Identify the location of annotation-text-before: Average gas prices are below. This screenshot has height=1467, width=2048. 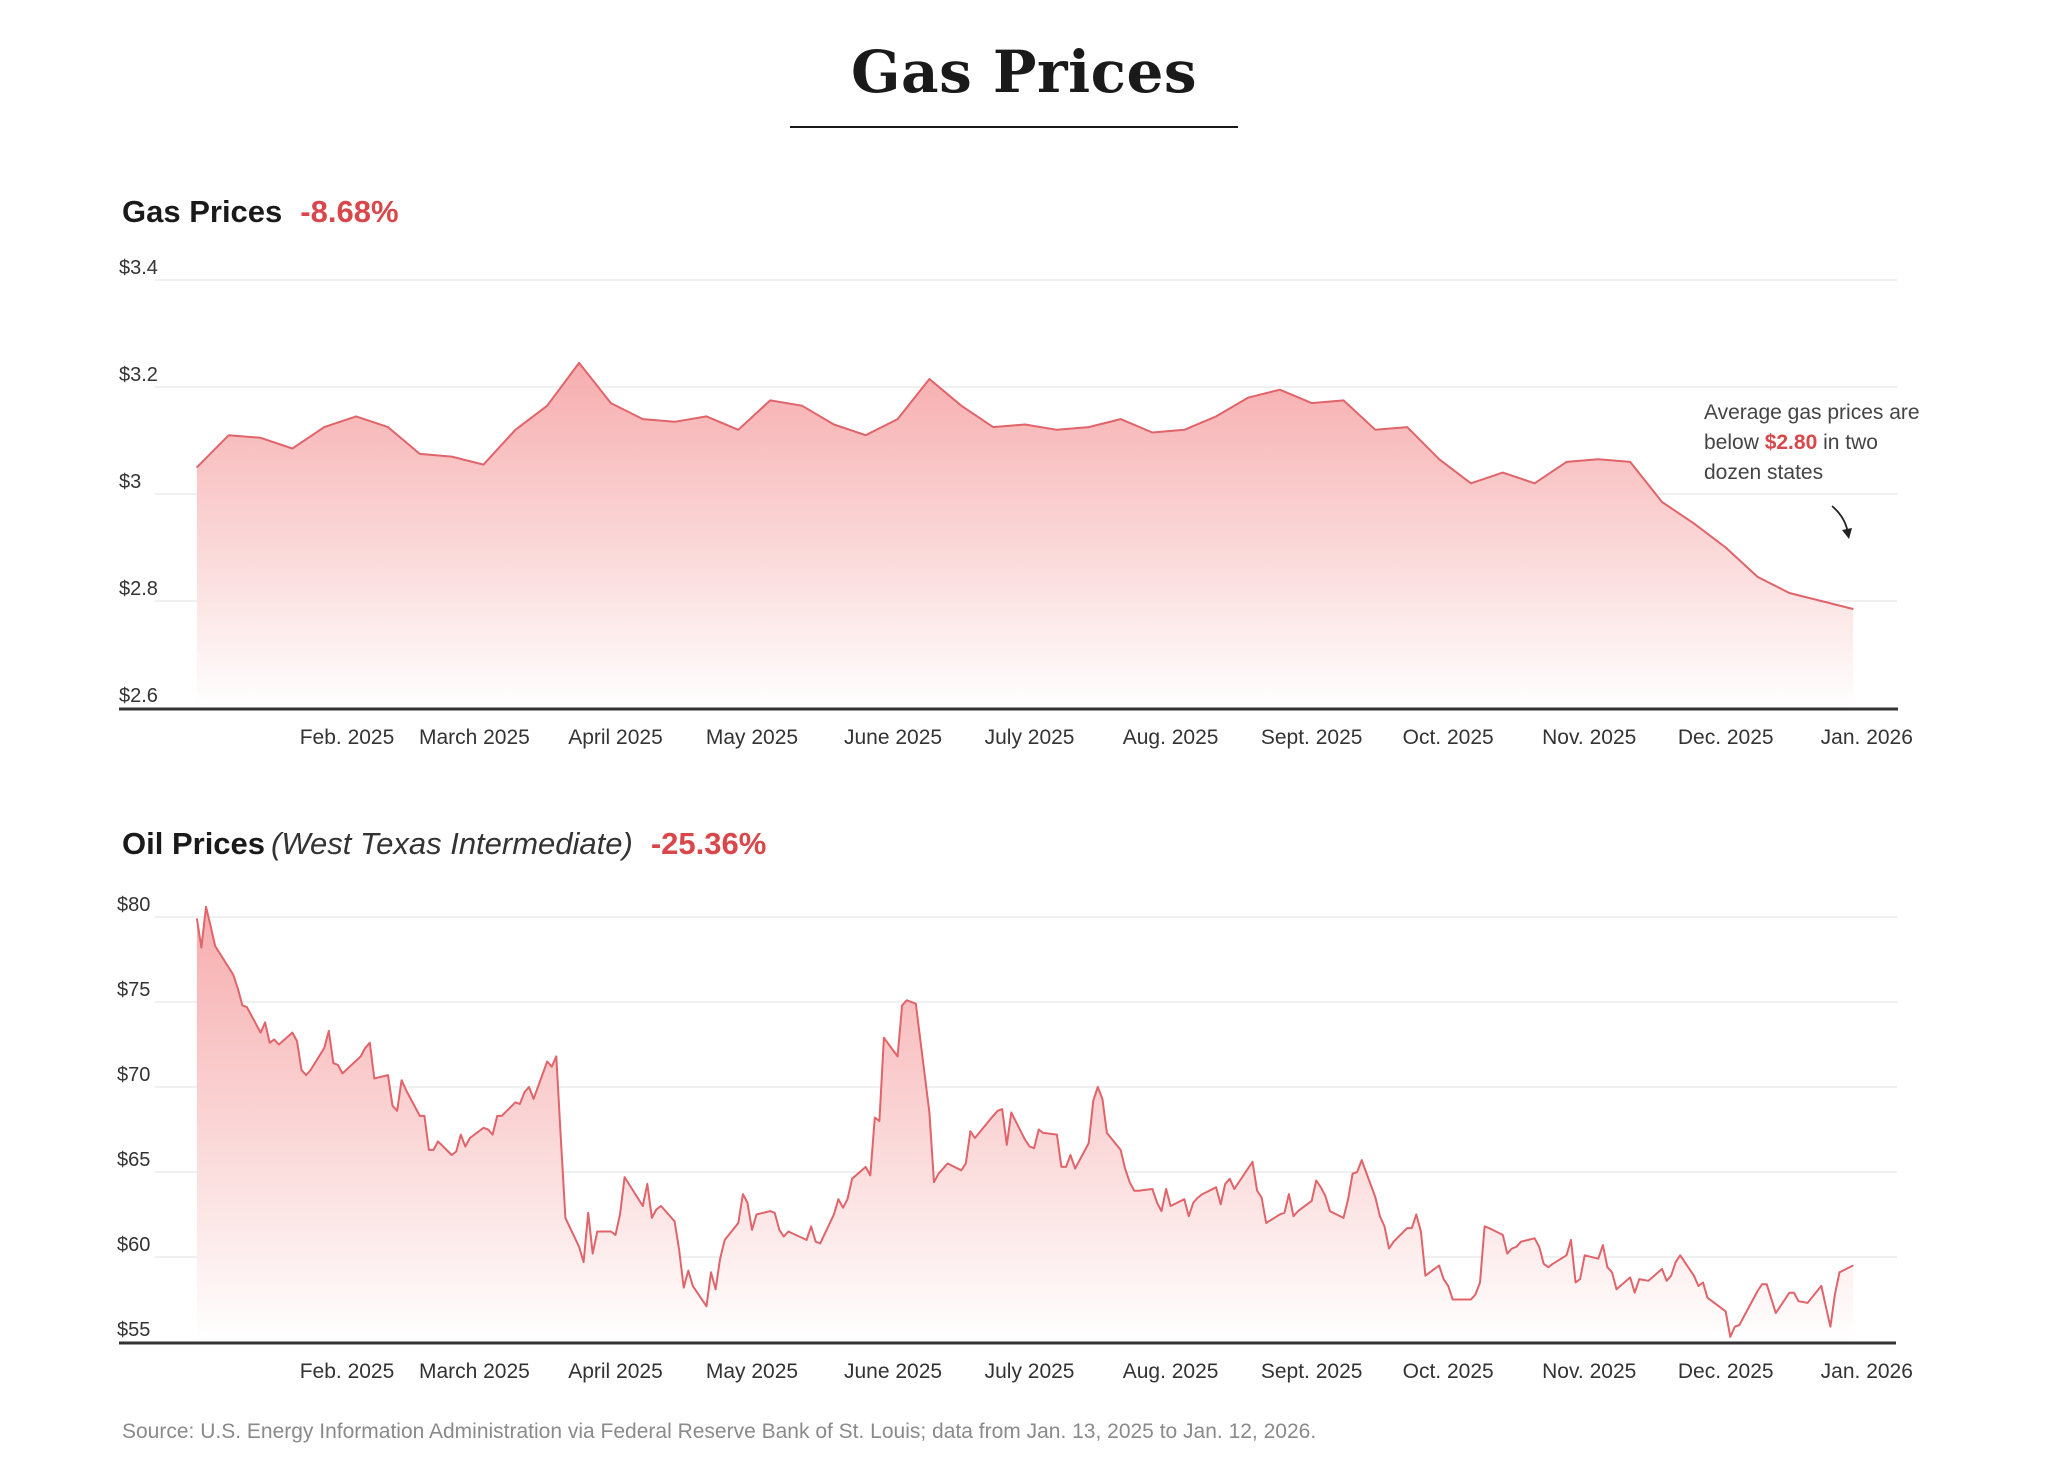
(1812, 427).